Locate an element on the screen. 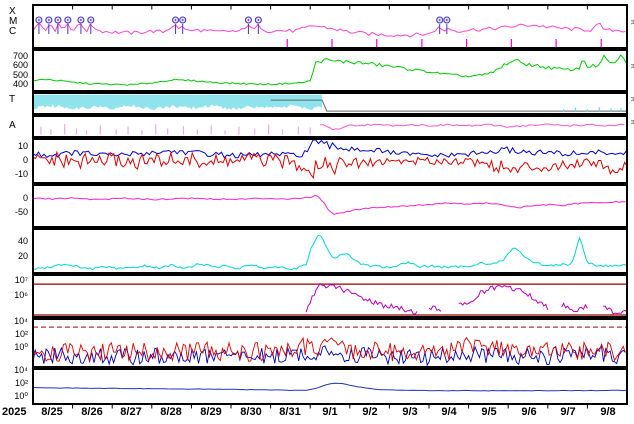 Image resolution: width=634 pixels, height=424 pixels. y-label-xray-c: C is located at coordinates (13, 31).